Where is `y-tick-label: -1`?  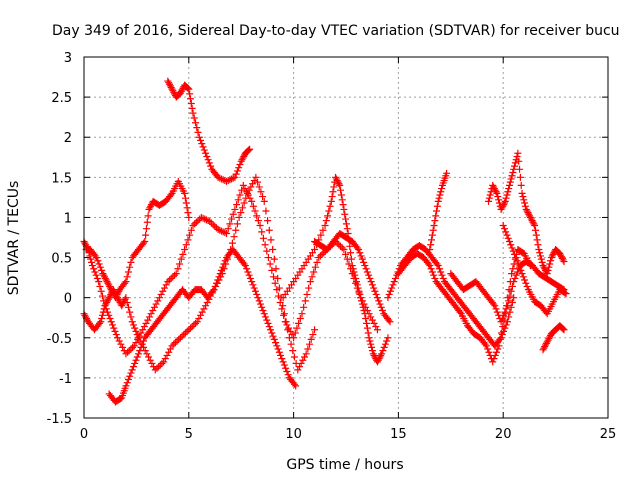 y-tick-label: -1 is located at coordinates (65, 379).